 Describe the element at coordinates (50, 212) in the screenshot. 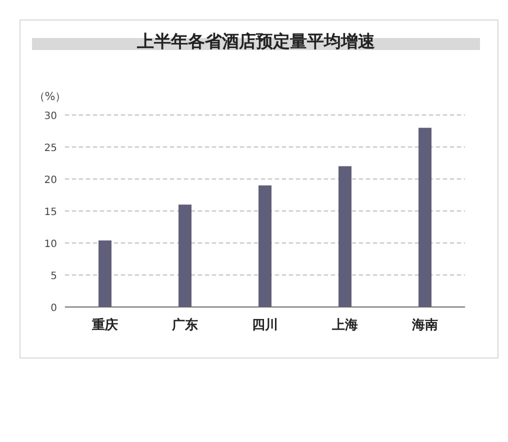

I see `y-tick-label: 15` at that location.